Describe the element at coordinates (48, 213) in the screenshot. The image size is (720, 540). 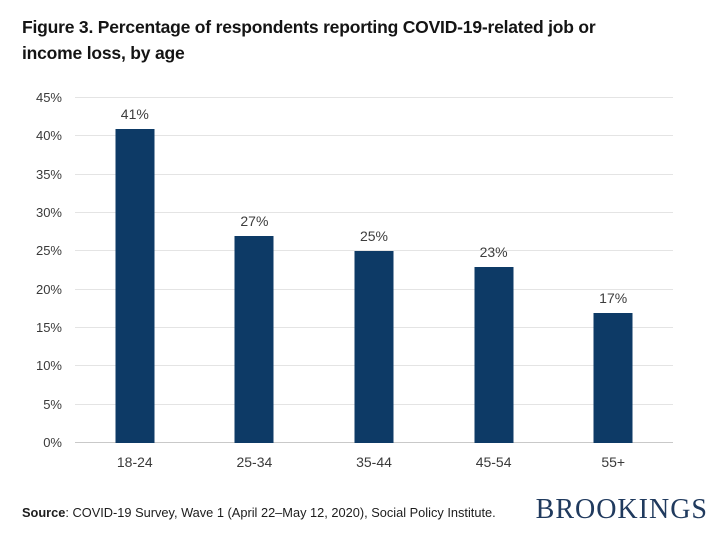
I see `y-tick-label-30: 30%` at that location.